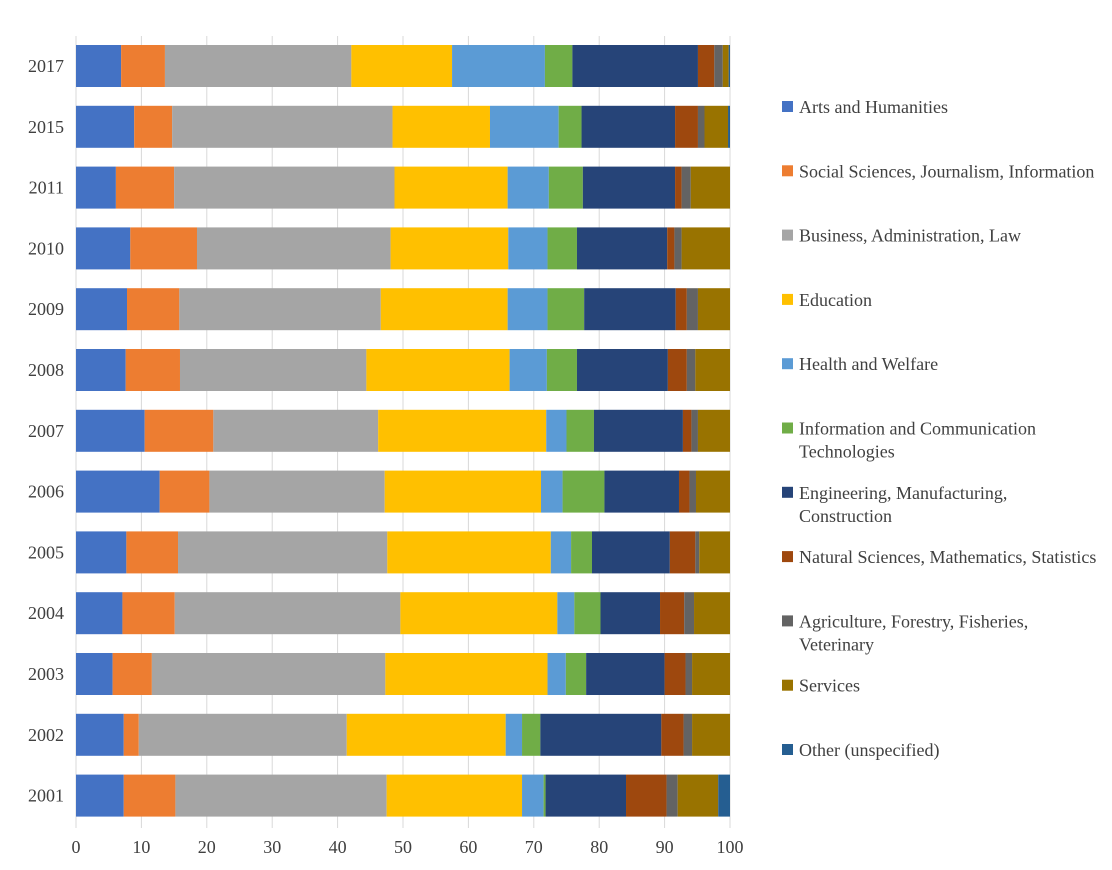 This screenshot has width=1112, height=870. What do you see at coordinates (869, 750) in the screenshot?
I see `legend-label: Other (unspecified)` at bounding box center [869, 750].